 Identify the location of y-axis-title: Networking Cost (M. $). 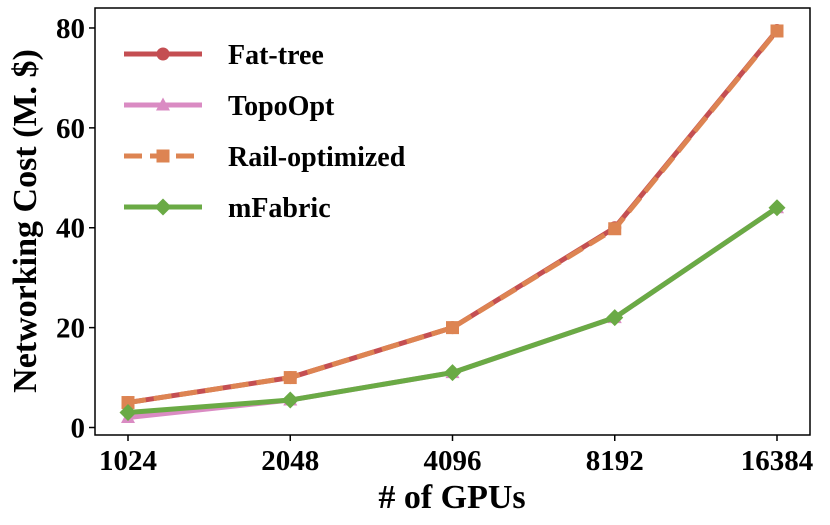
(25, 221).